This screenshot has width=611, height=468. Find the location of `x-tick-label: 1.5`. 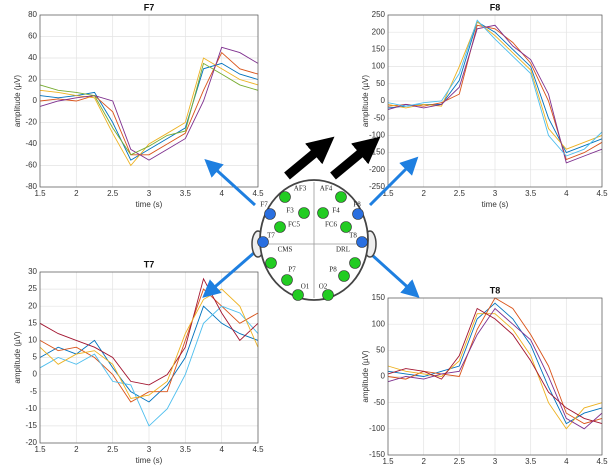

x-tick-label: 1.5 is located at coordinates (388, 461).